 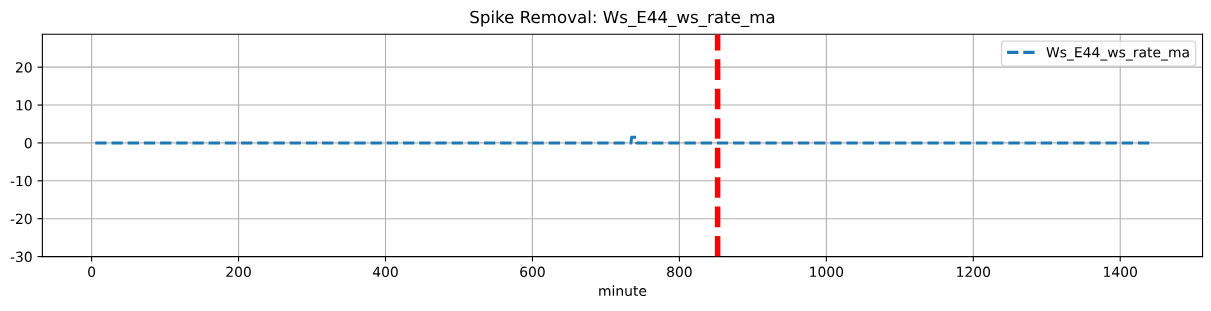 I want to click on y-tick-label: -20, so click(x=21, y=219).